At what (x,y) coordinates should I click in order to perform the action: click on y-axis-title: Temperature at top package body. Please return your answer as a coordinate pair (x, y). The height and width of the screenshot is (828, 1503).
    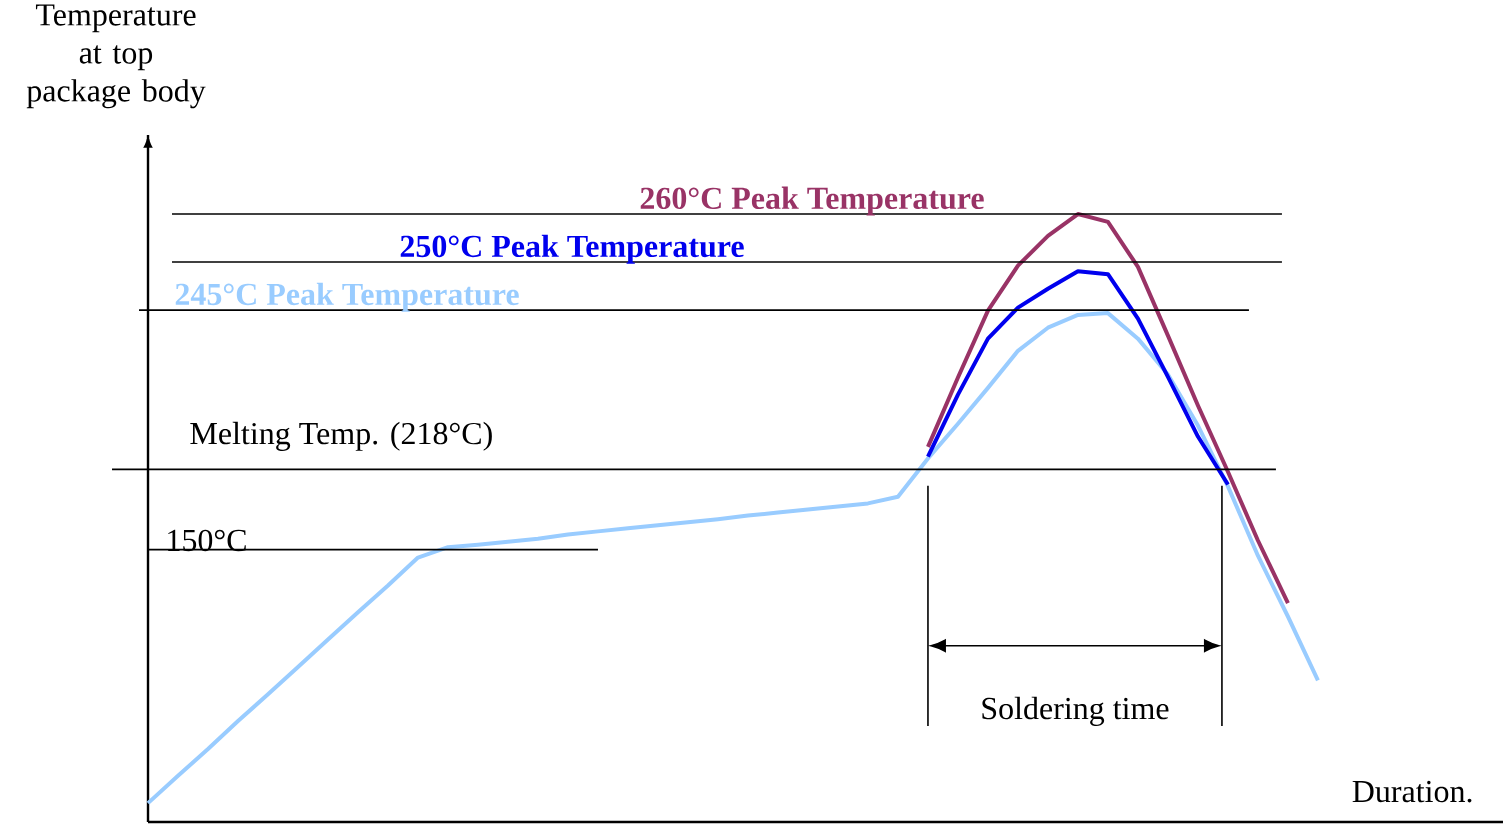
    Looking at the image, I should click on (116, 56).